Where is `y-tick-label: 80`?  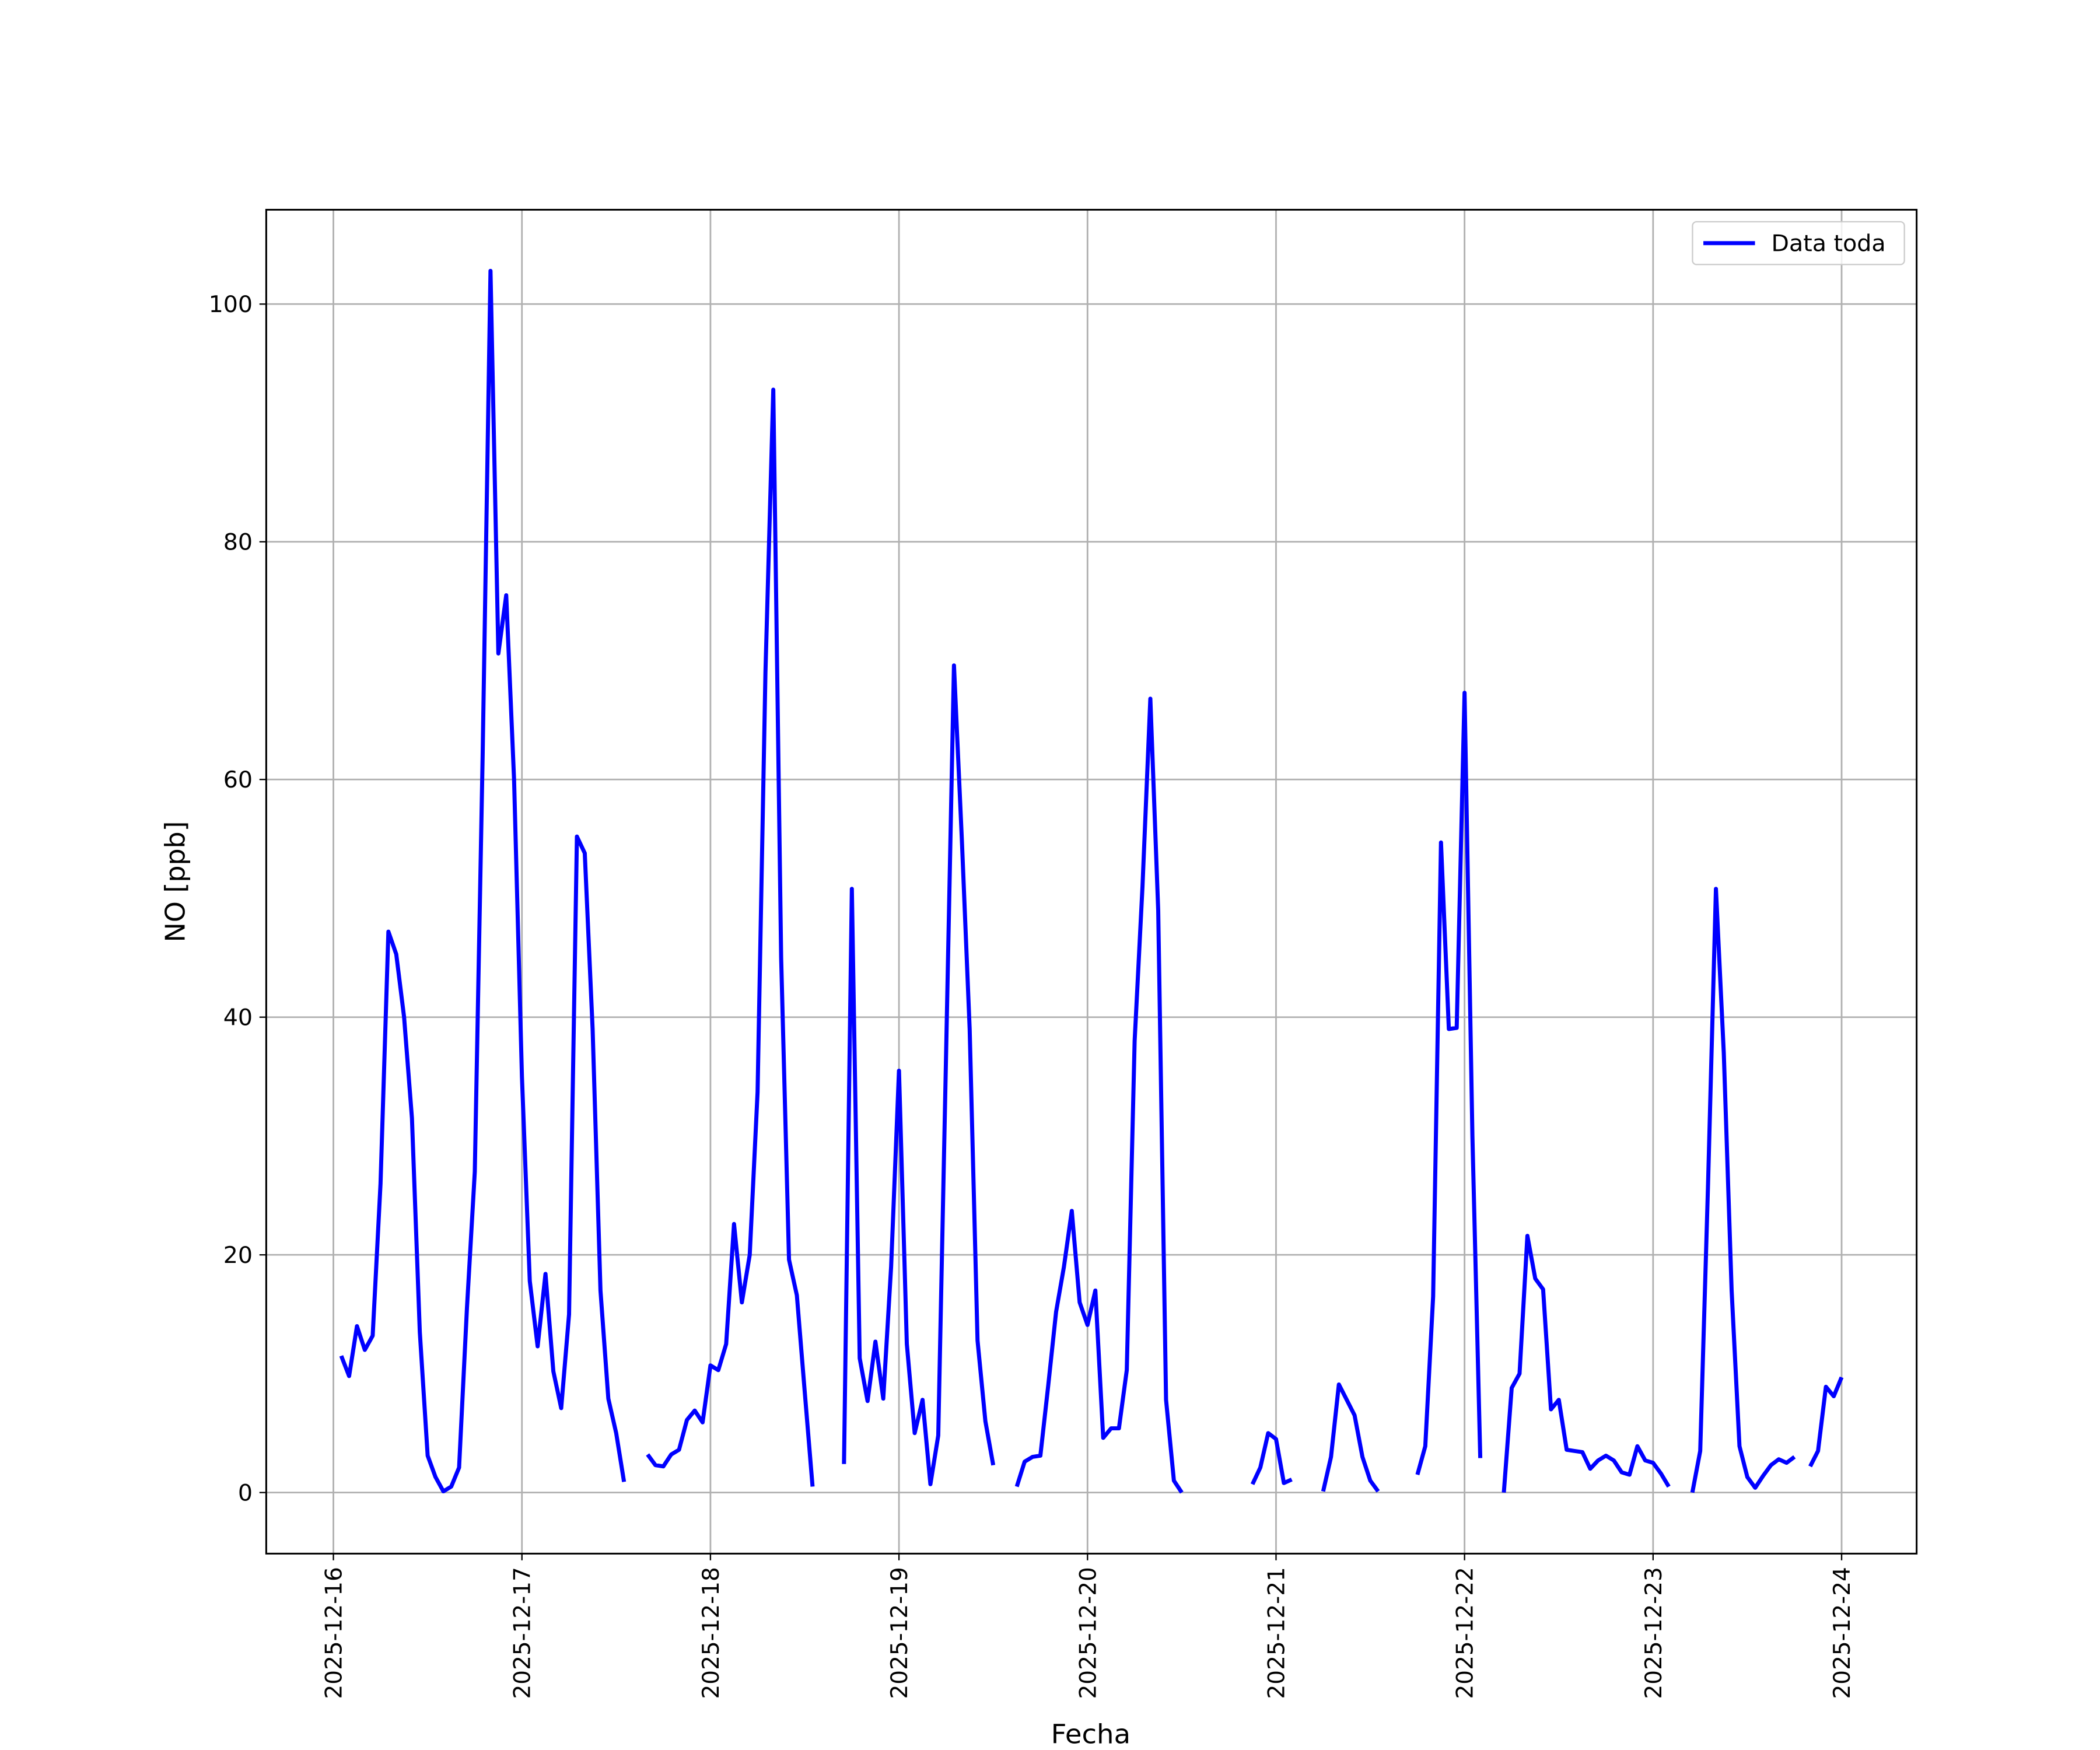 y-tick-label: 80 is located at coordinates (238, 543).